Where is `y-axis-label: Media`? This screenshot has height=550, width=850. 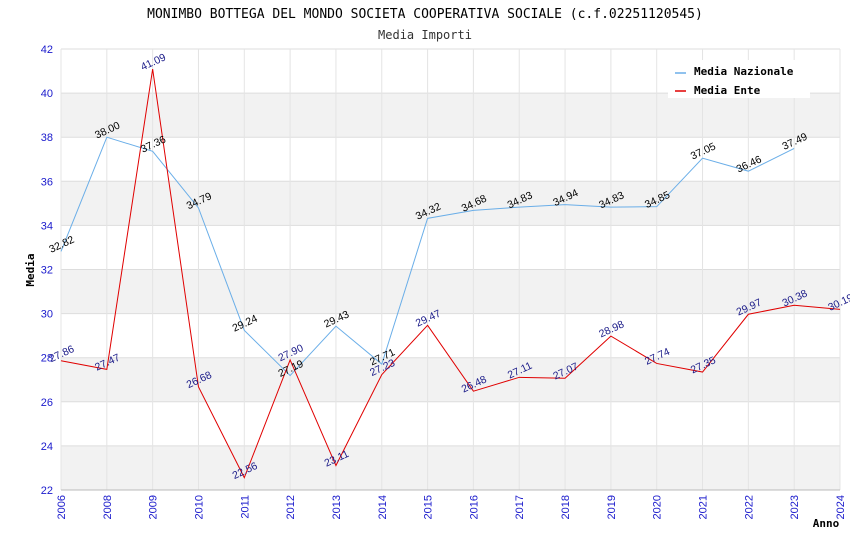 y-axis-label: Media is located at coordinates (30, 269).